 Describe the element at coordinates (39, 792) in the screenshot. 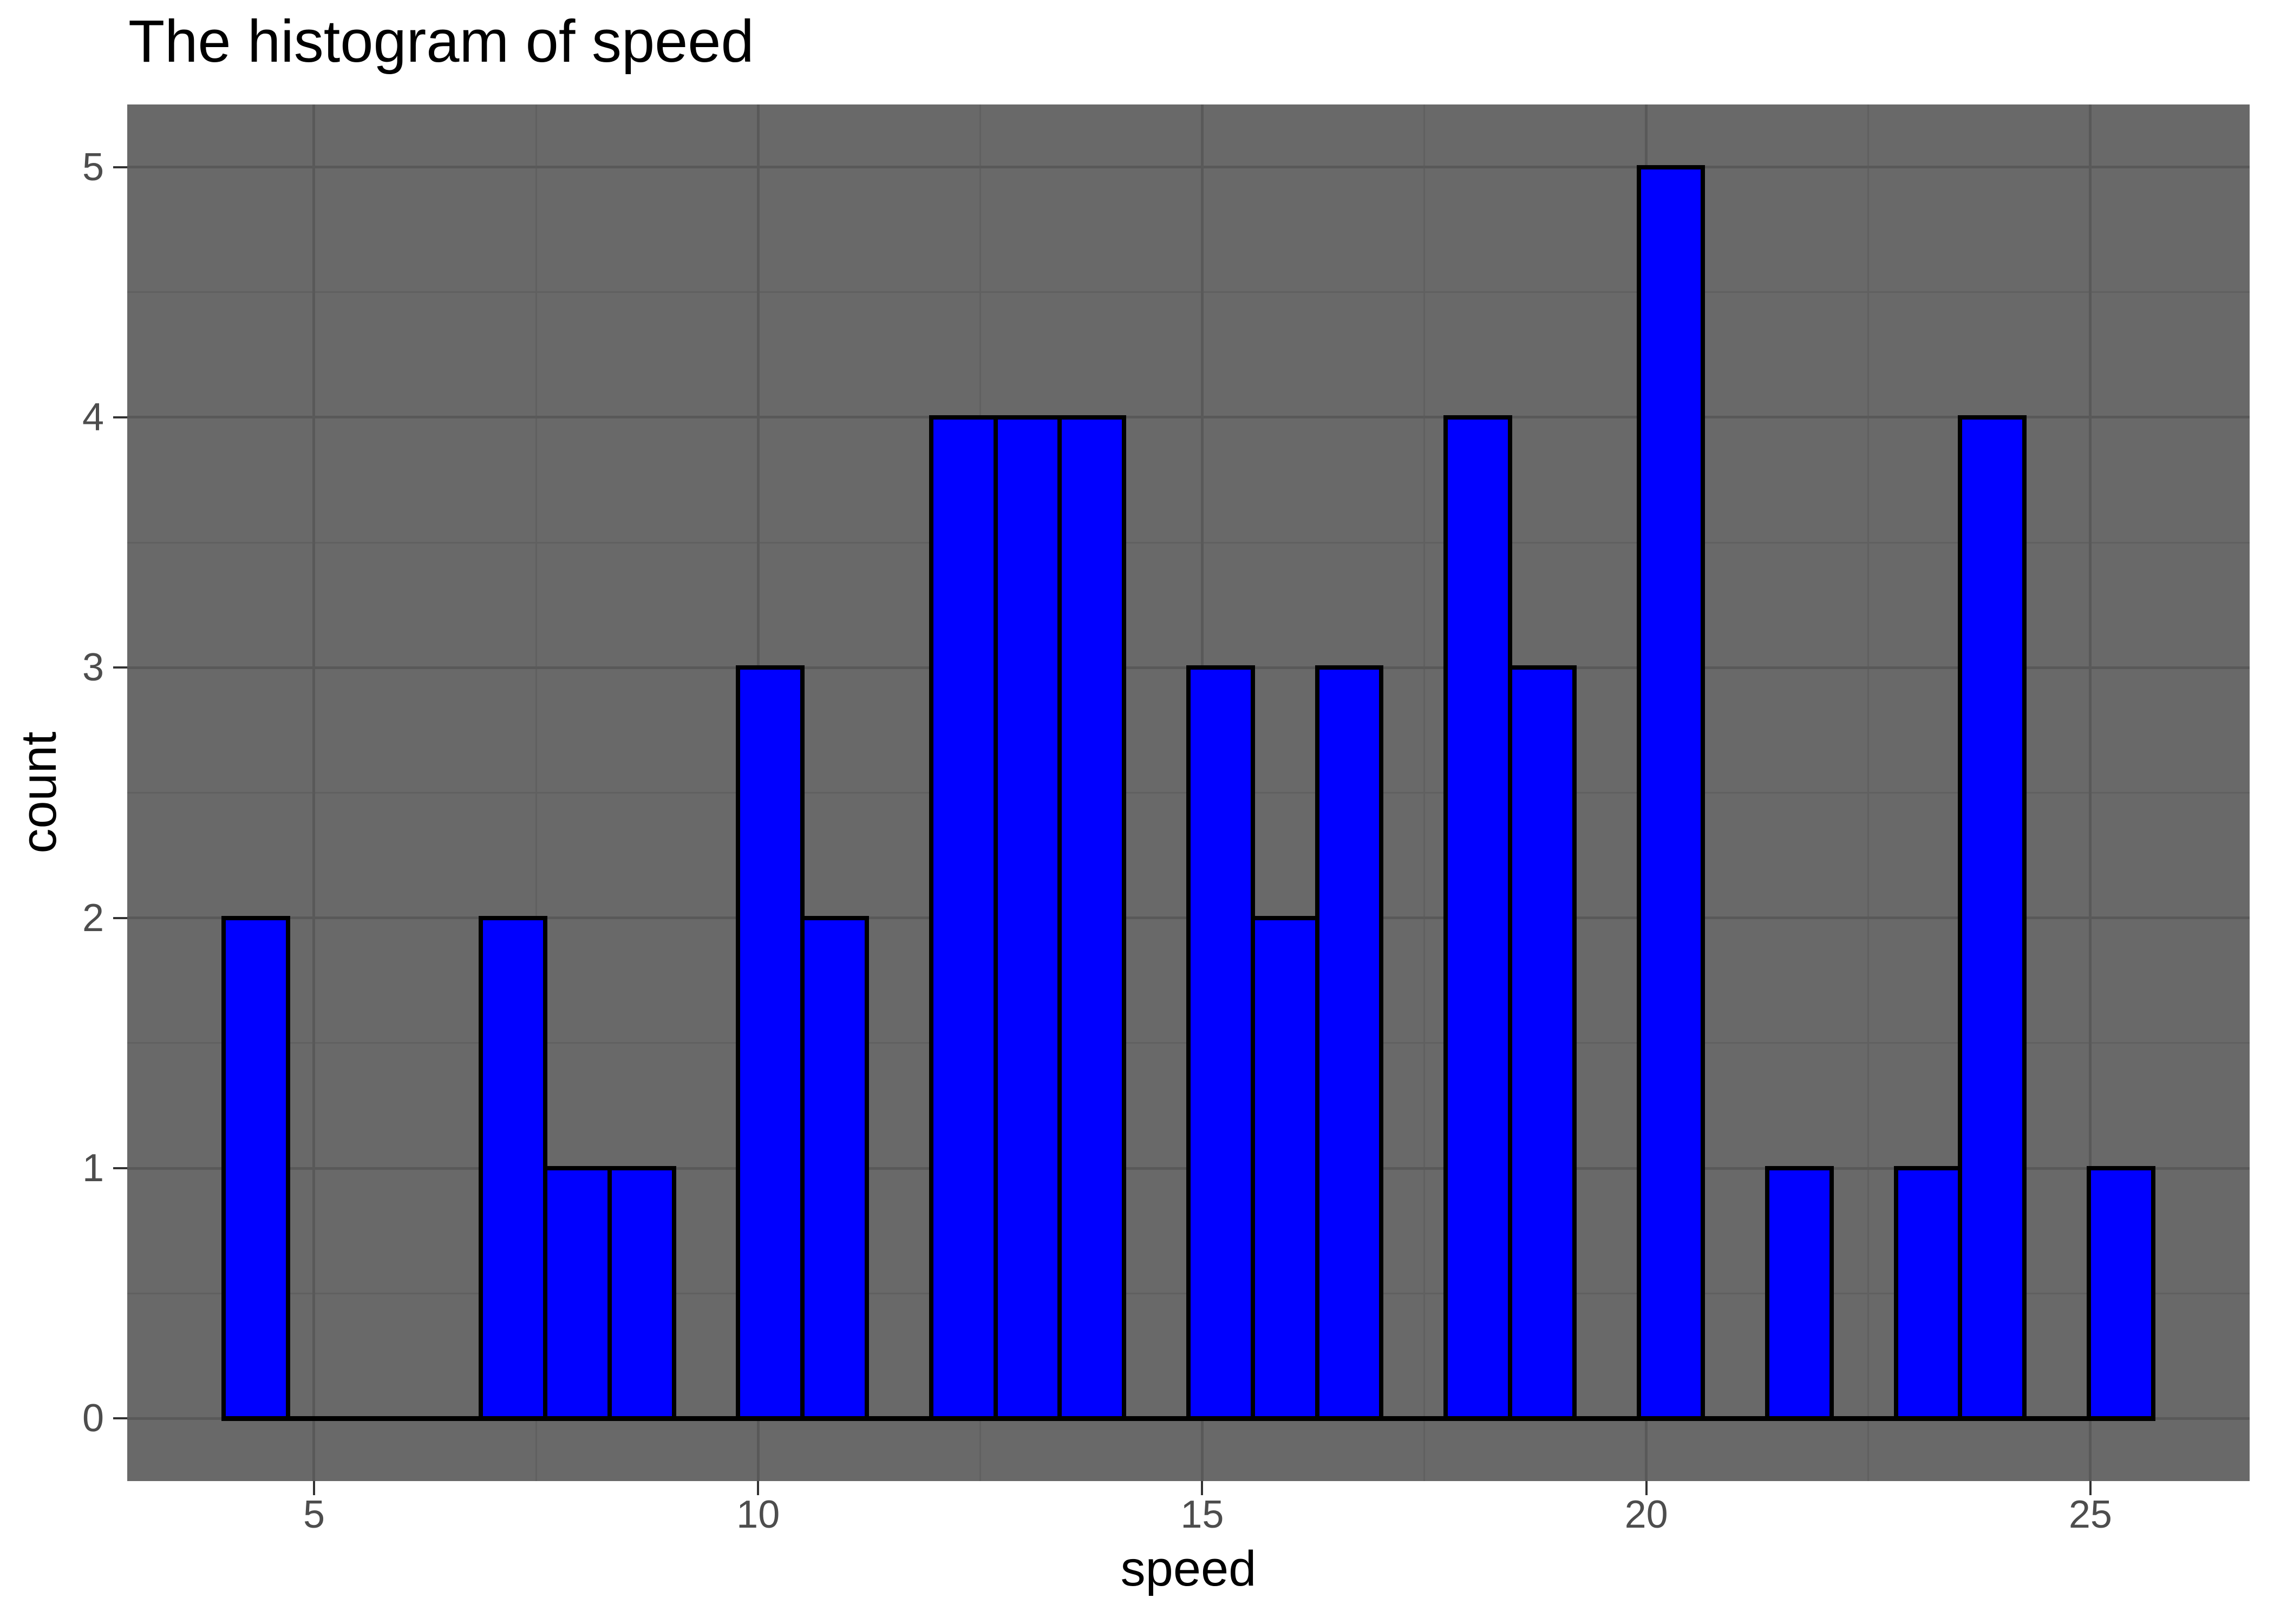

I see `y-axis-title: count` at that location.